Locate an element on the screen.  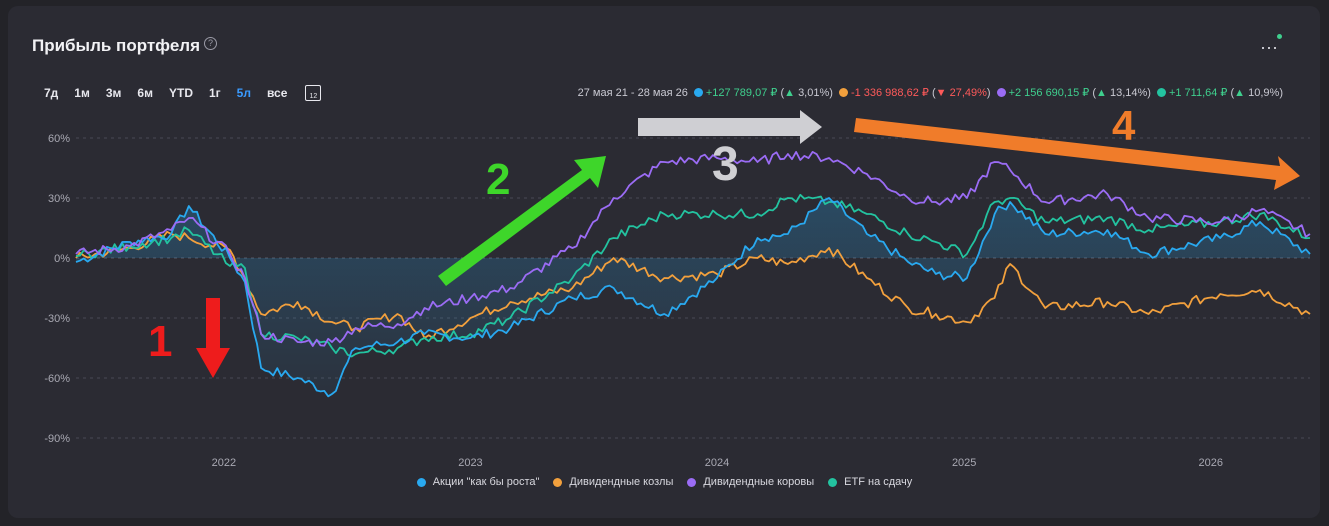
legend-item: Акции "как бы роста" is located at coordinates (478, 482).